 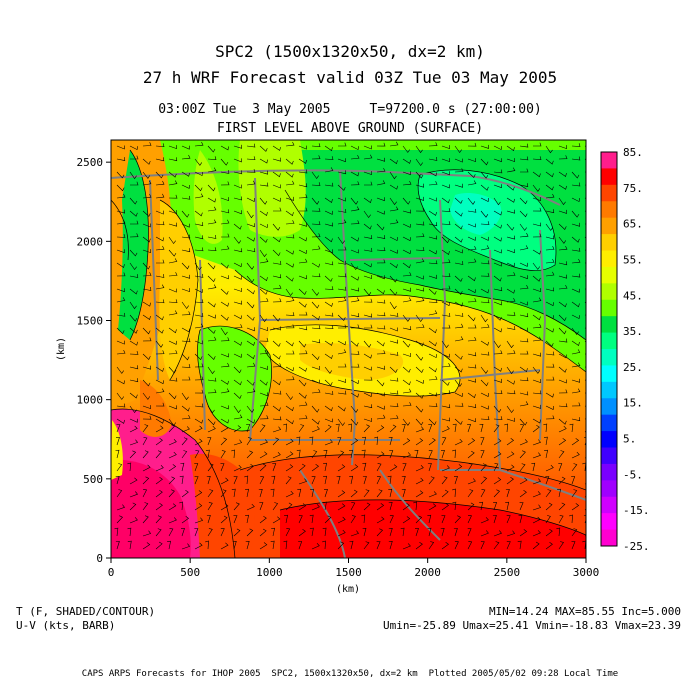 I want to click on level-line: FIRST LEVEL ABOVE GROUND (SURFACE), so click(x=350, y=128).